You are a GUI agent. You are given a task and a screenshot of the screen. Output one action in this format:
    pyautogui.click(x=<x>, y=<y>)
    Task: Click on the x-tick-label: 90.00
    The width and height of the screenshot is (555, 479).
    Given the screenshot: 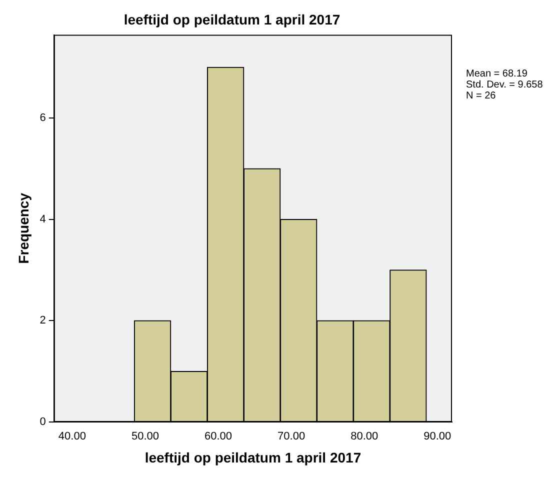 What is the action you would take?
    pyautogui.click(x=438, y=436)
    